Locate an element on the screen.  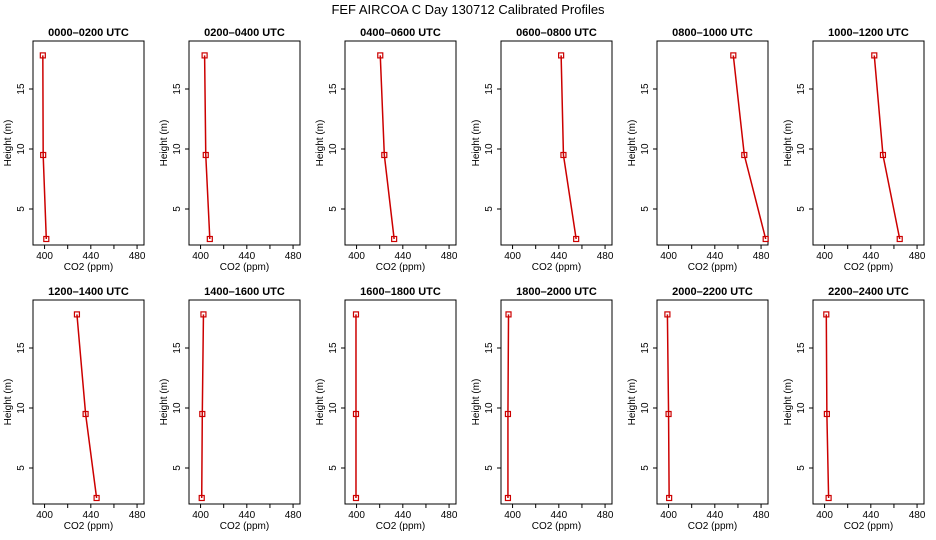
panel-title: 1000–1200 UTC is located at coordinates (868, 33).